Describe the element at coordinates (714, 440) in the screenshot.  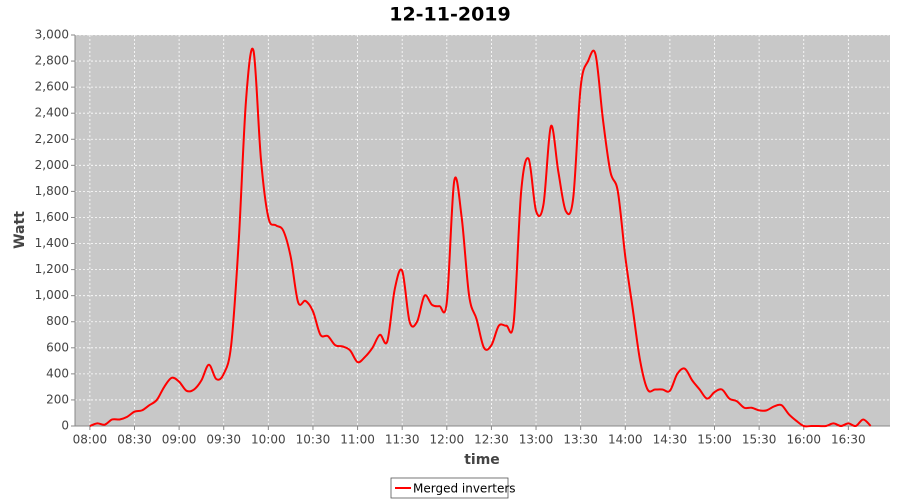
I see `x-tick-label: 15:00` at that location.